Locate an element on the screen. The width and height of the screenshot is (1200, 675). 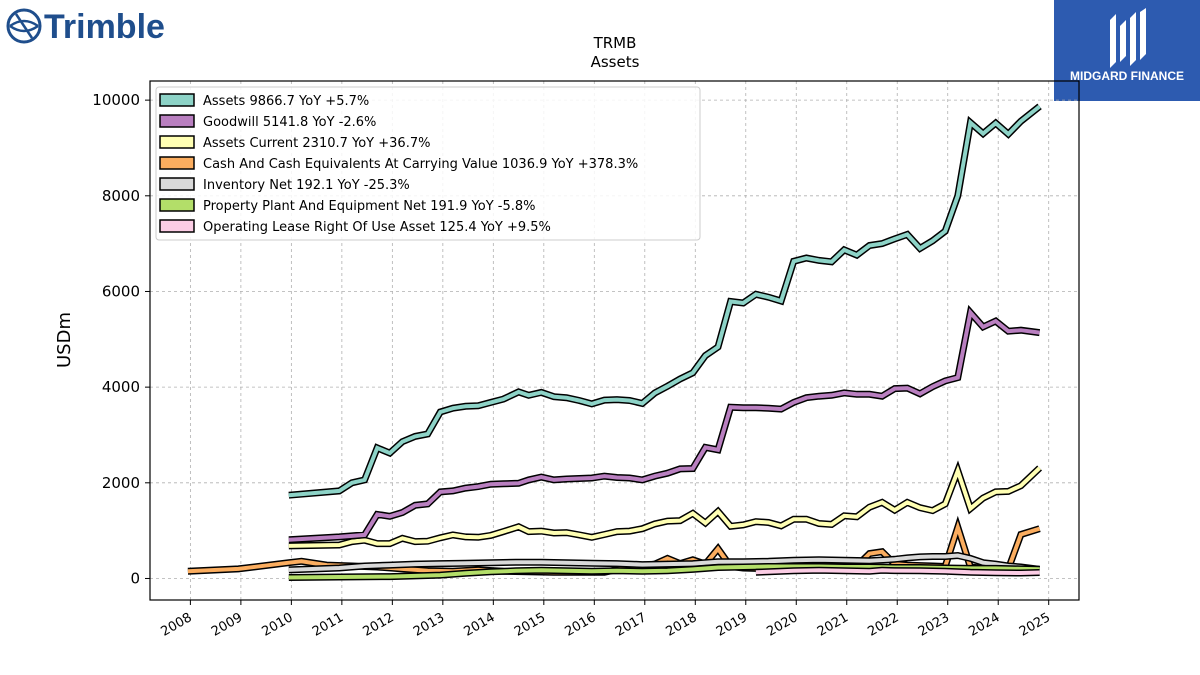
trimble-logo: Trimble is located at coordinates (89, 25).